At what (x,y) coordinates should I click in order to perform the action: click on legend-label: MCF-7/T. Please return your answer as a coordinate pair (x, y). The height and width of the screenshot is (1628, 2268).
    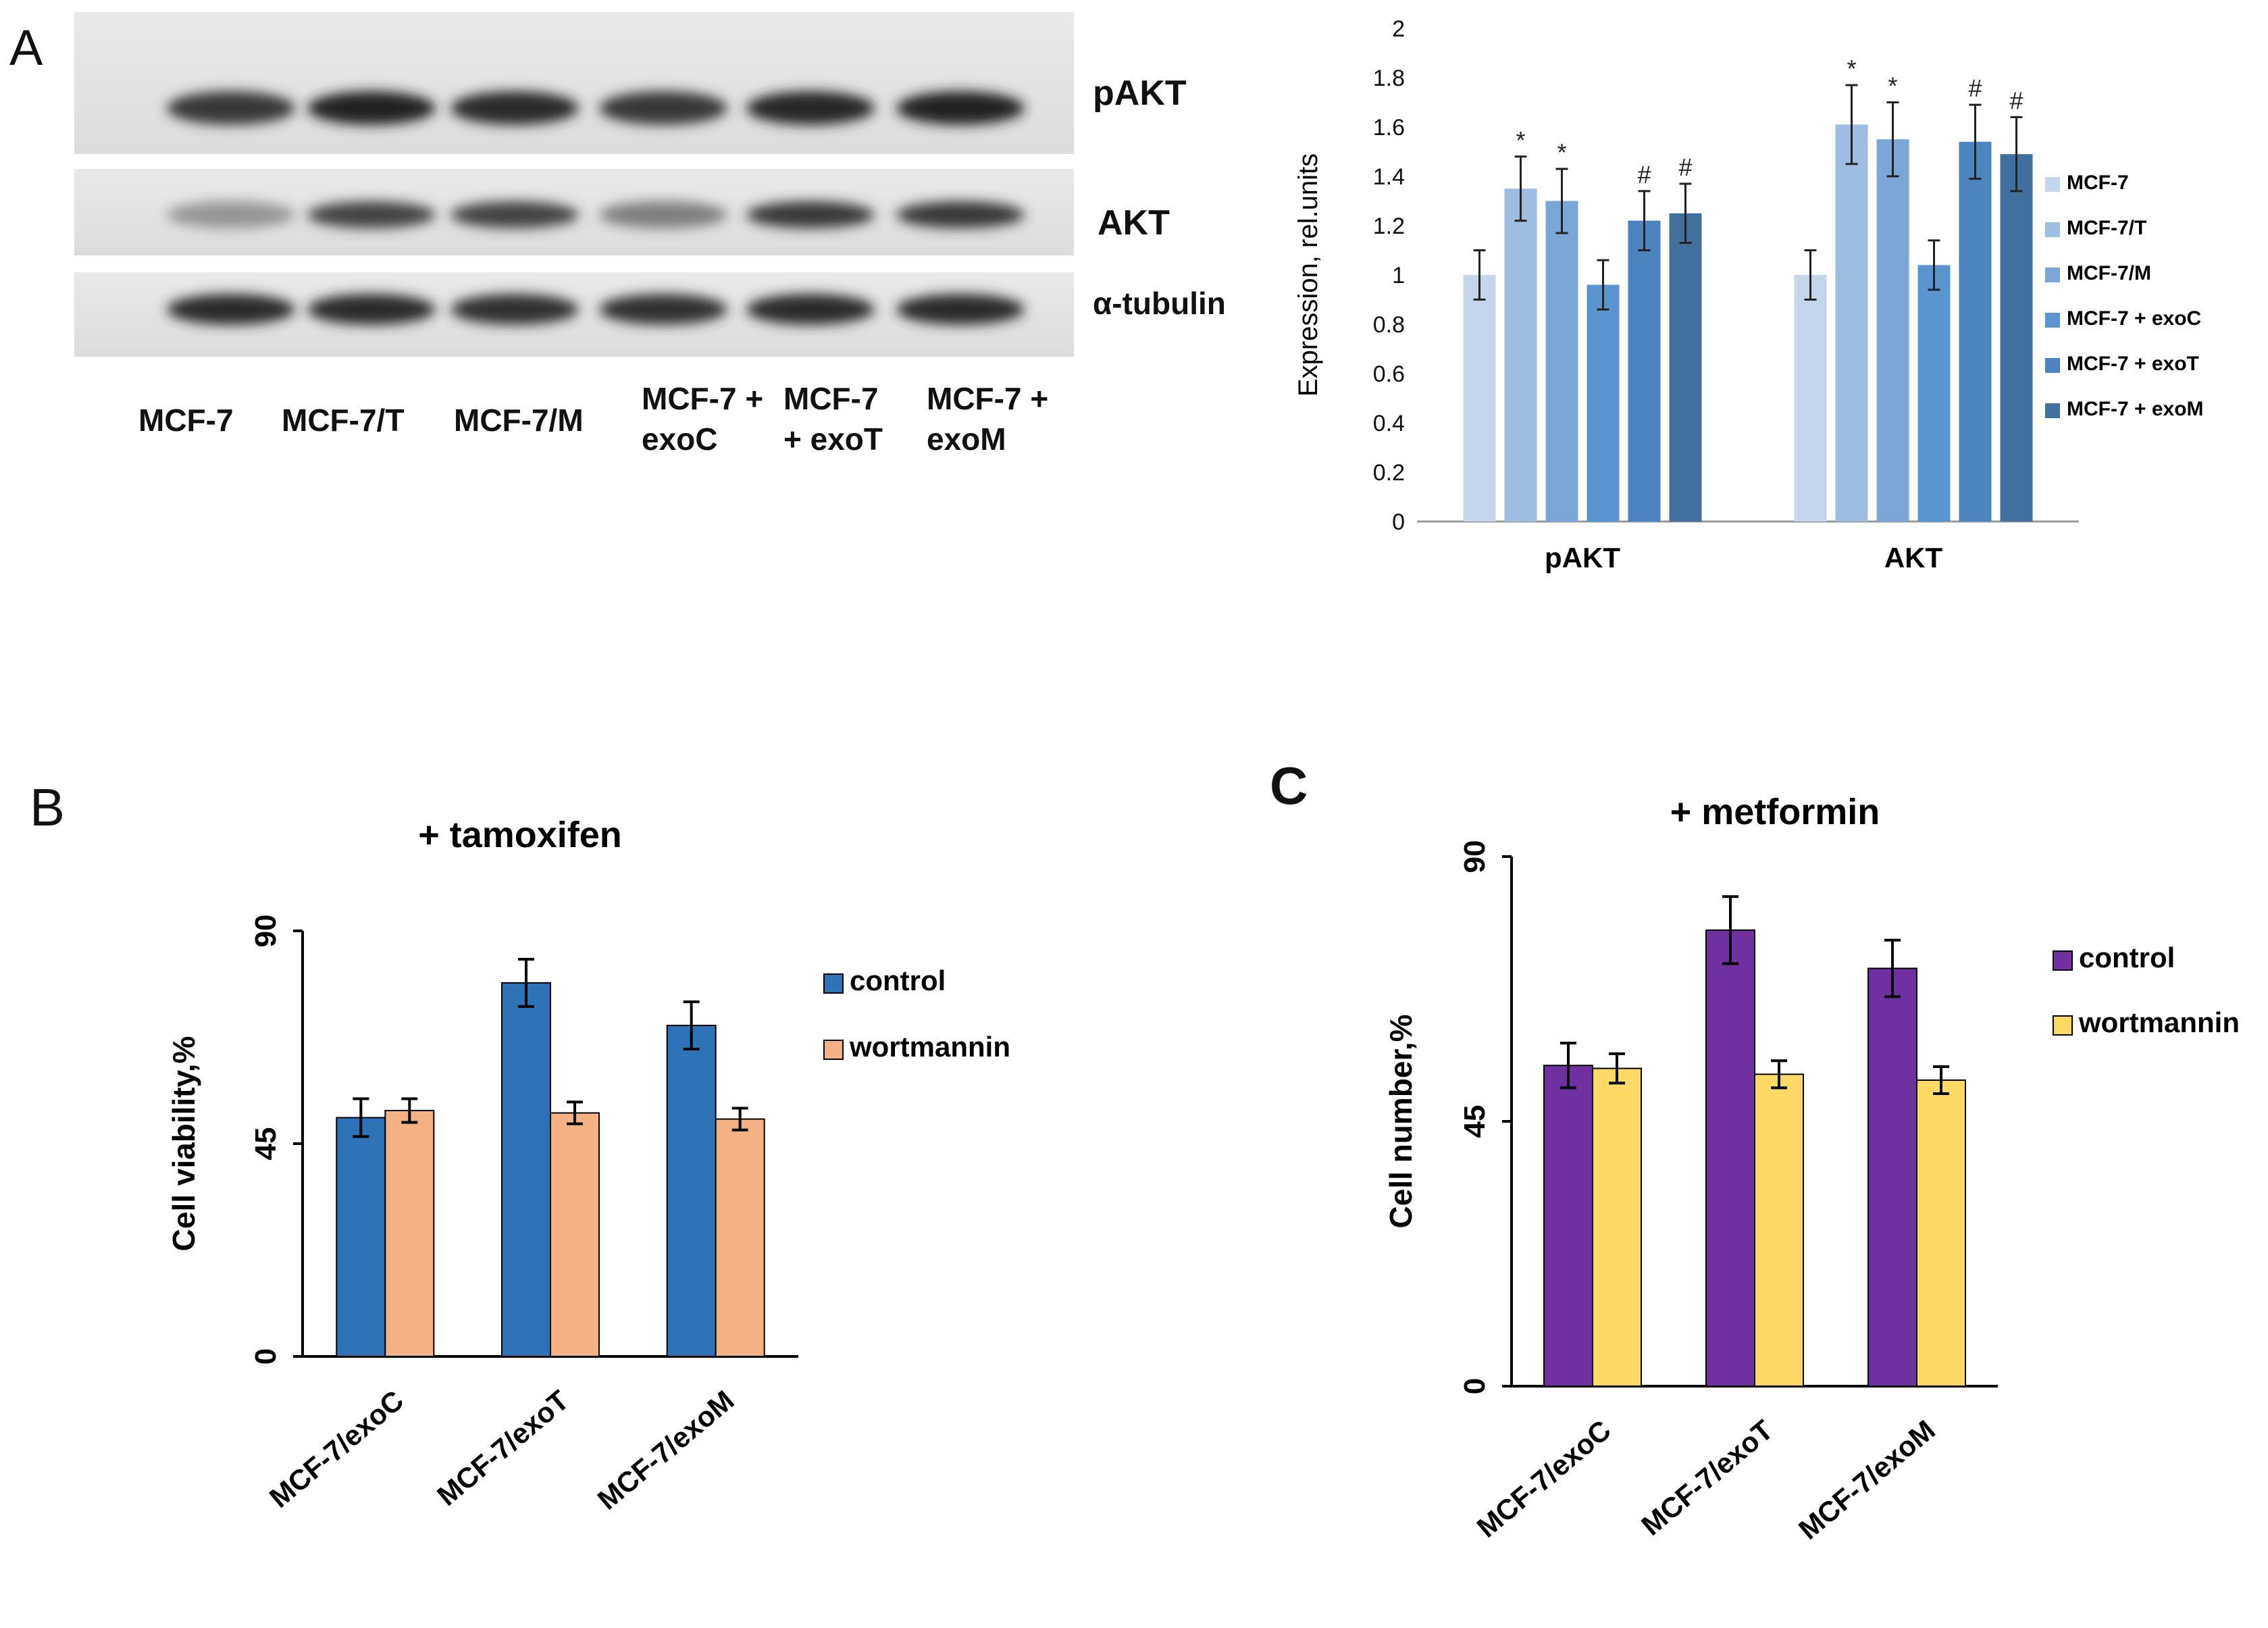
    Looking at the image, I should click on (2106, 228).